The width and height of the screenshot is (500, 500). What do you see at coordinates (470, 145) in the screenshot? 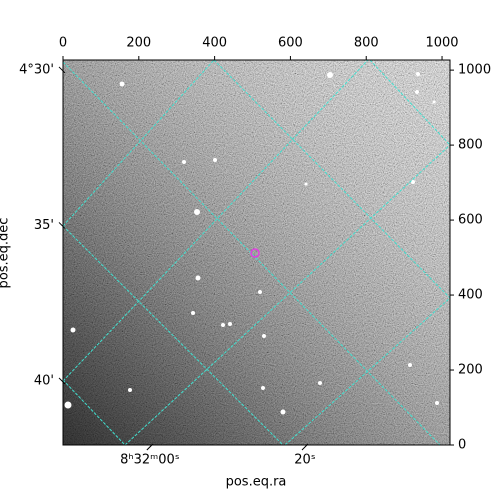
I see `y-tick-label: 800` at bounding box center [470, 145].